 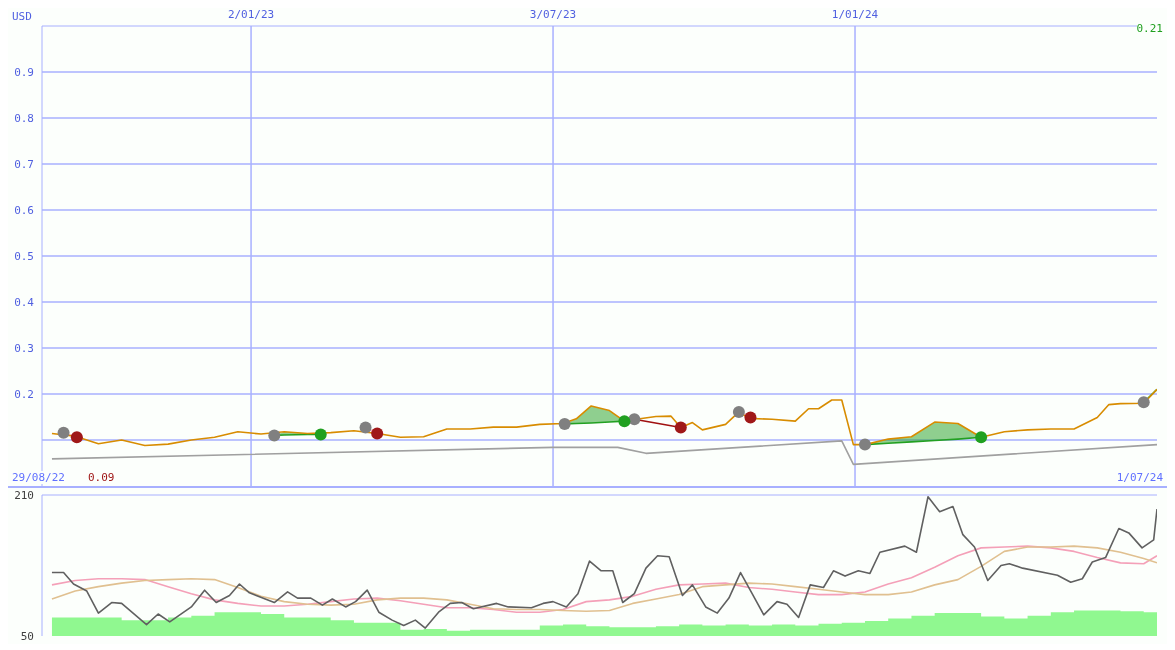 I want to click on y-tick-label: 0.2, so click(x=24, y=394).